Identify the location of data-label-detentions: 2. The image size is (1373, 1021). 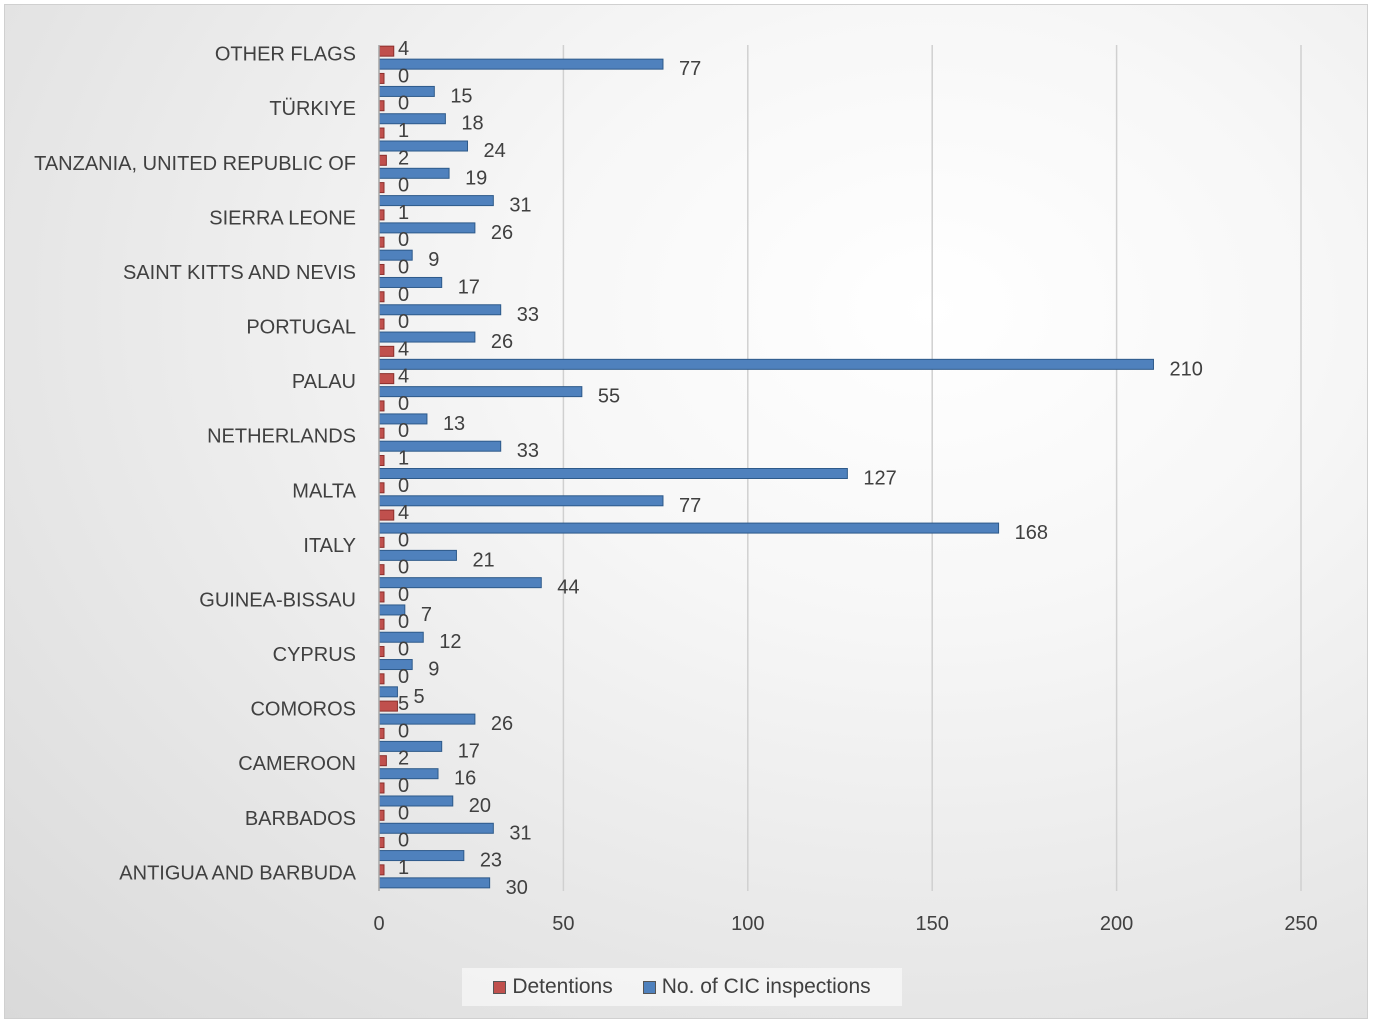
(403, 759).